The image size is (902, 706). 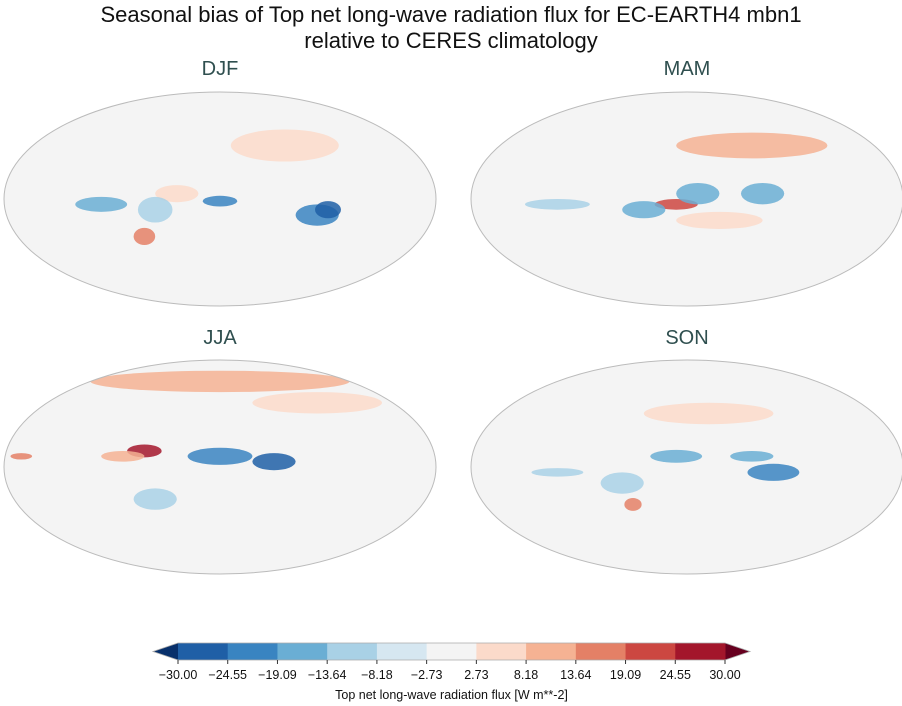 What do you see at coordinates (476, 675) in the screenshot?
I see `colorbar-tick-label: 2.73` at bounding box center [476, 675].